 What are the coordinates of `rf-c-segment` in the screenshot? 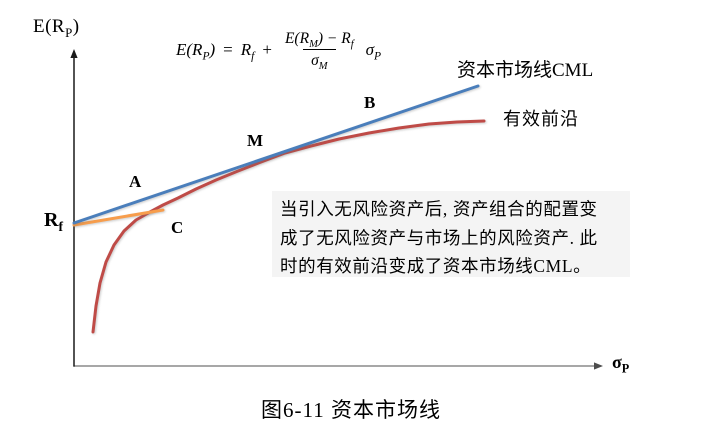 It's located at (118, 217).